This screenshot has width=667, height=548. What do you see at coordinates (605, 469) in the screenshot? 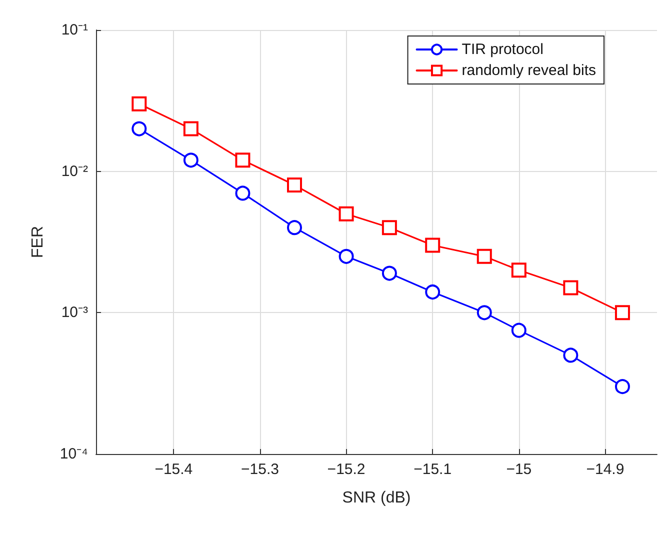
I see `x-tick-label: −14.9` at bounding box center [605, 469].